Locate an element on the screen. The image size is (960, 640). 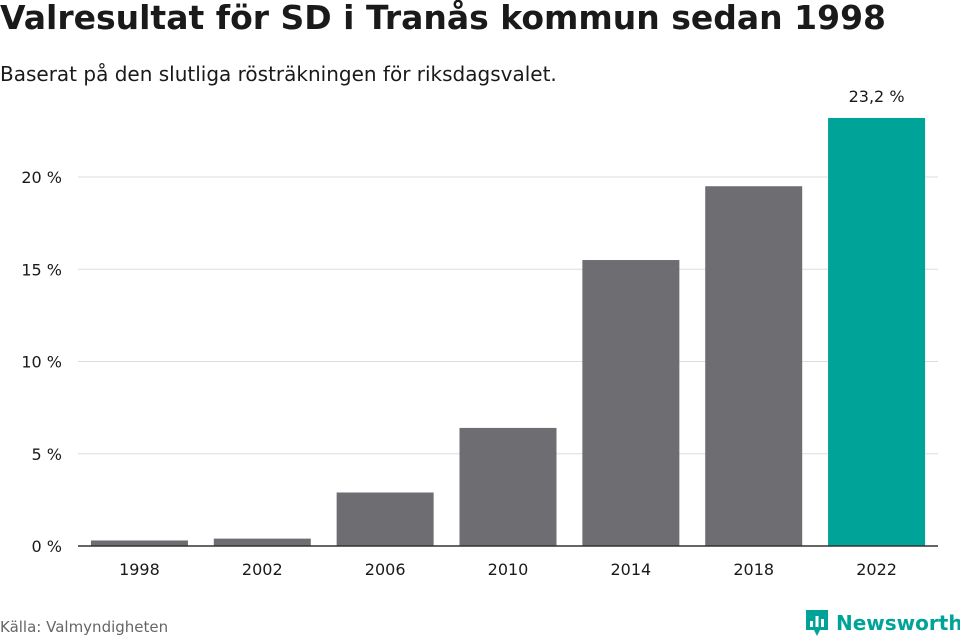
y-tick-label: 5 % is located at coordinates (47, 454).